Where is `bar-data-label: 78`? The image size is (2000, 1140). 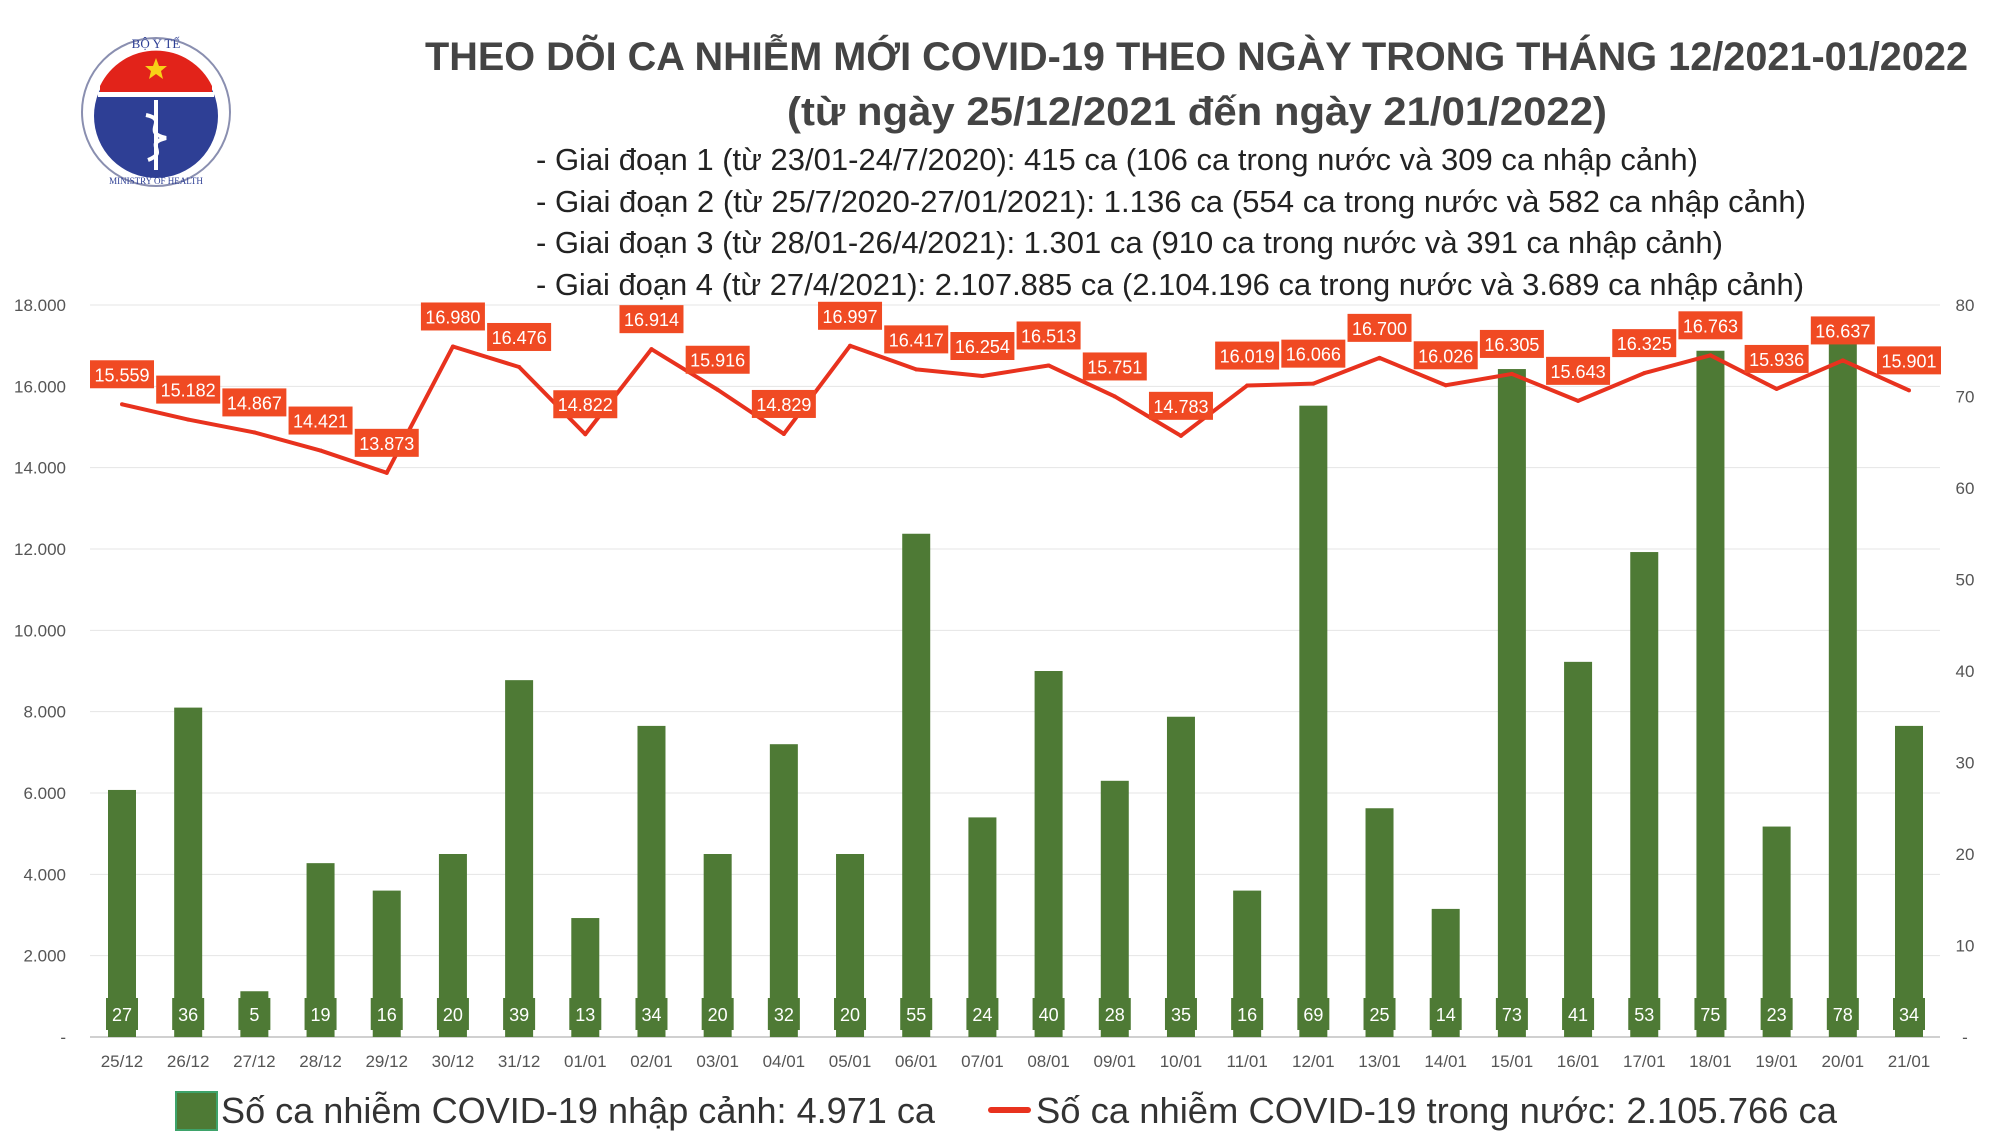 bar-data-label: 78 is located at coordinates (1843, 1015).